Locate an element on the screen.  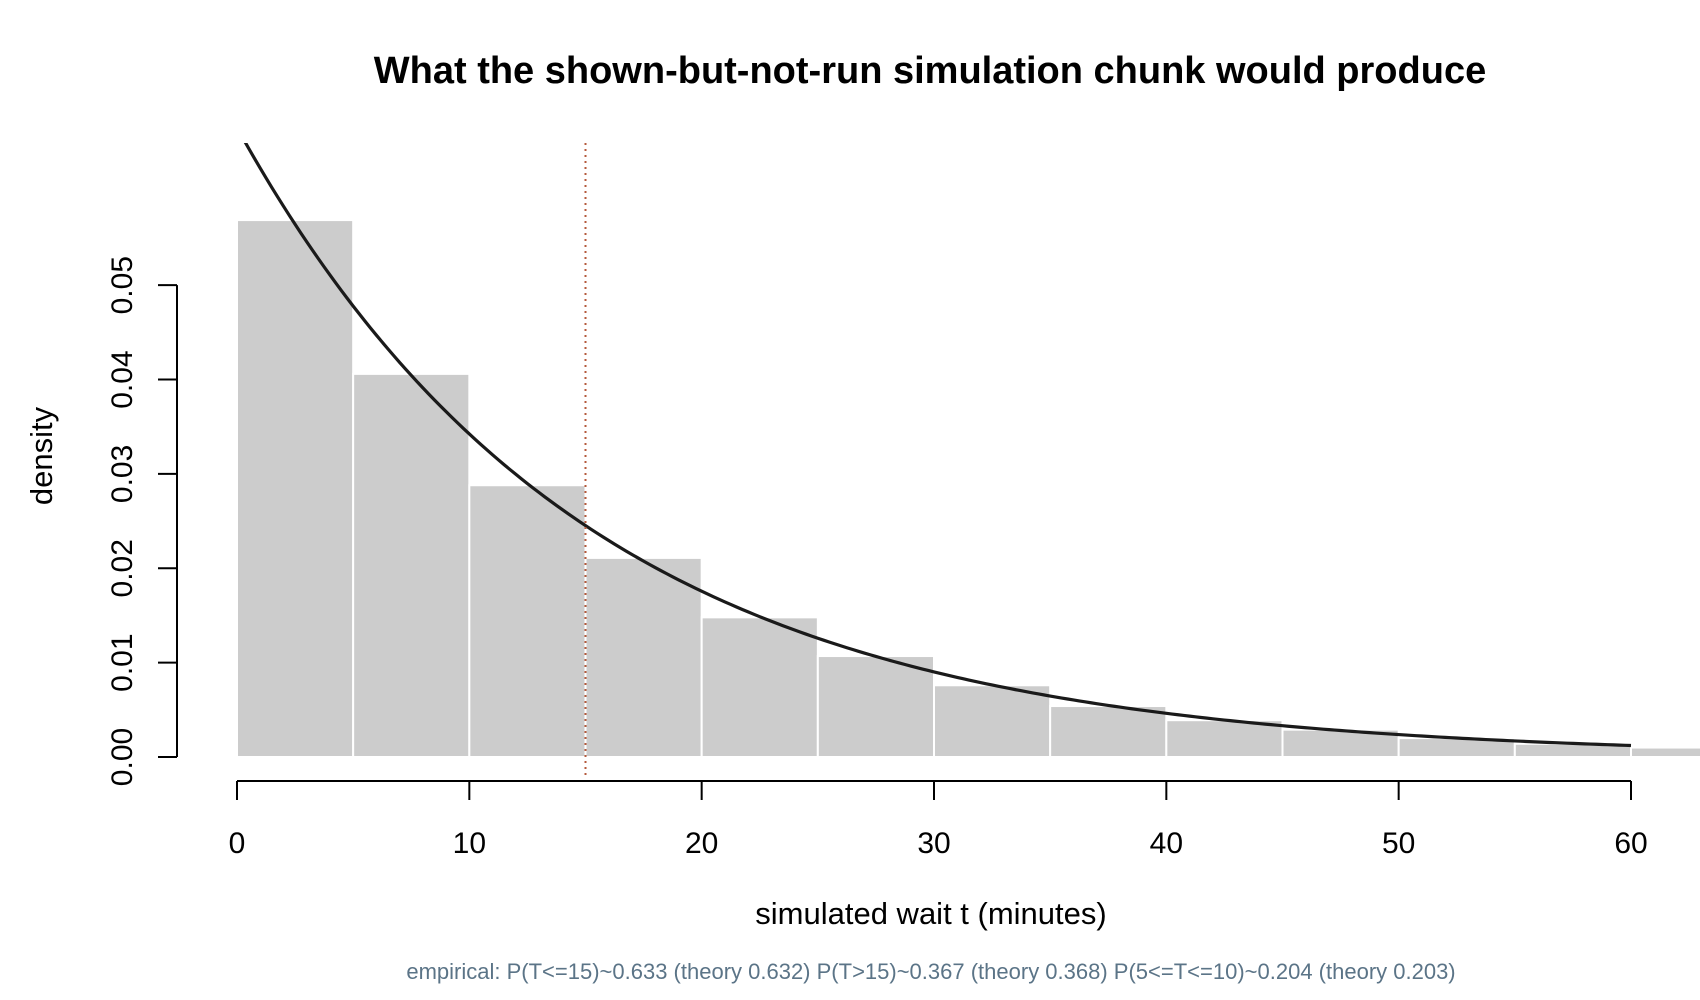
x-tick-label: 20 is located at coordinates (701, 843).